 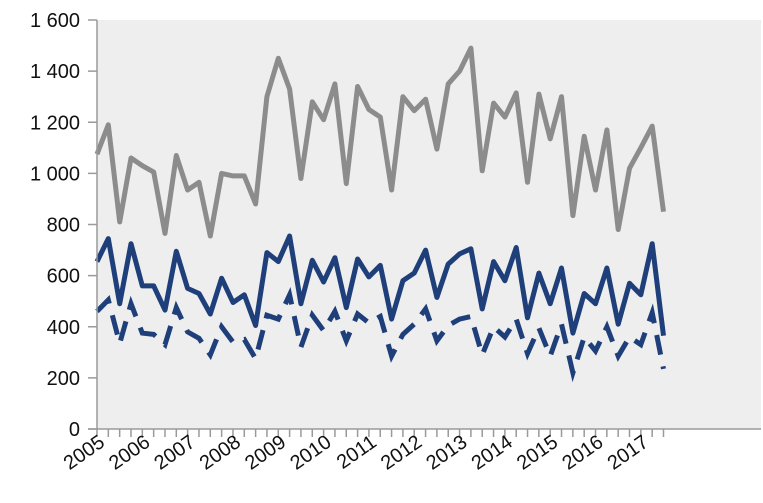 I want to click on x-tick-label: 2014, so click(x=492, y=453).